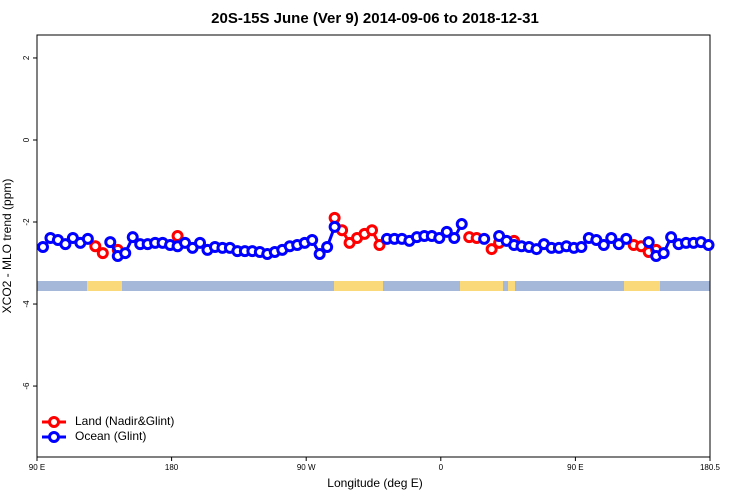 This screenshot has height=500, width=750. I want to click on legend-label: Ocean (Glint), so click(110, 436).